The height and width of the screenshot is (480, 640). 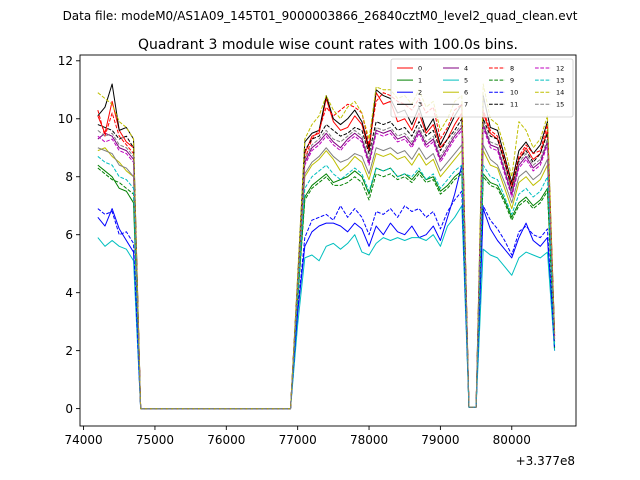 What do you see at coordinates (69, 409) in the screenshot?
I see `y-tick-label: 0` at bounding box center [69, 409].